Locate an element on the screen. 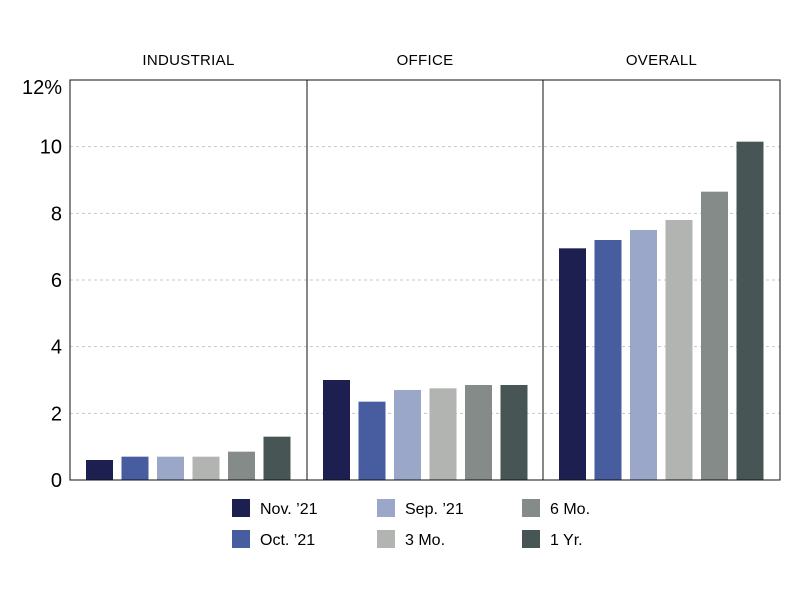 The height and width of the screenshot is (600, 800). legend-item: Oct. ’21 is located at coordinates (273, 539).